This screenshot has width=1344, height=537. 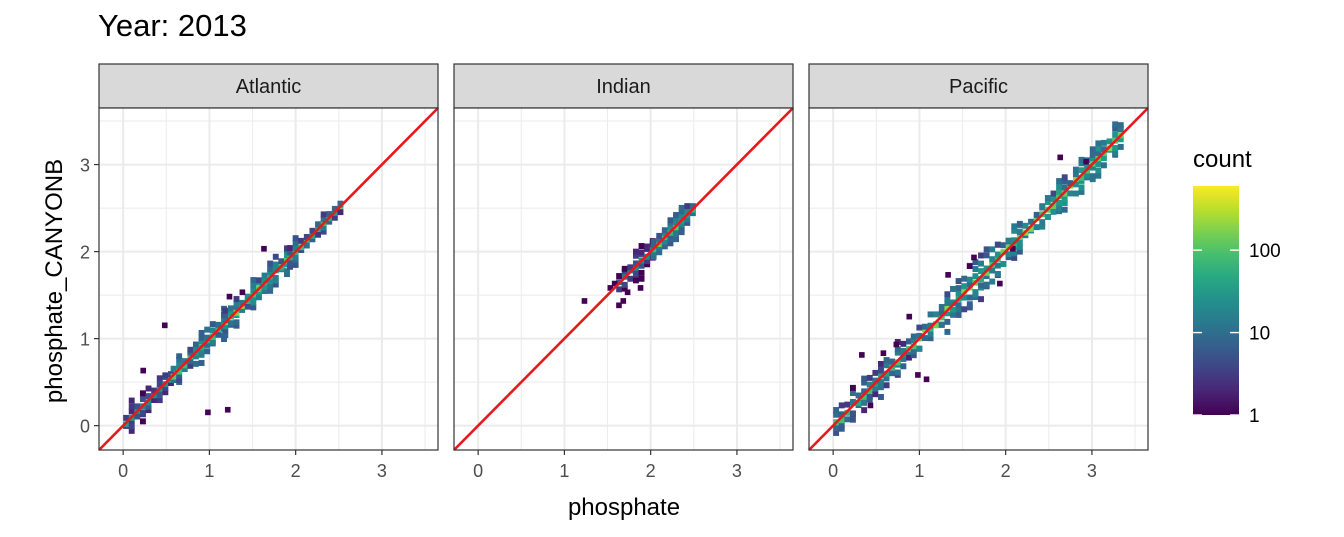 I want to click on legend-tick-label: 100, so click(x=1265, y=251).